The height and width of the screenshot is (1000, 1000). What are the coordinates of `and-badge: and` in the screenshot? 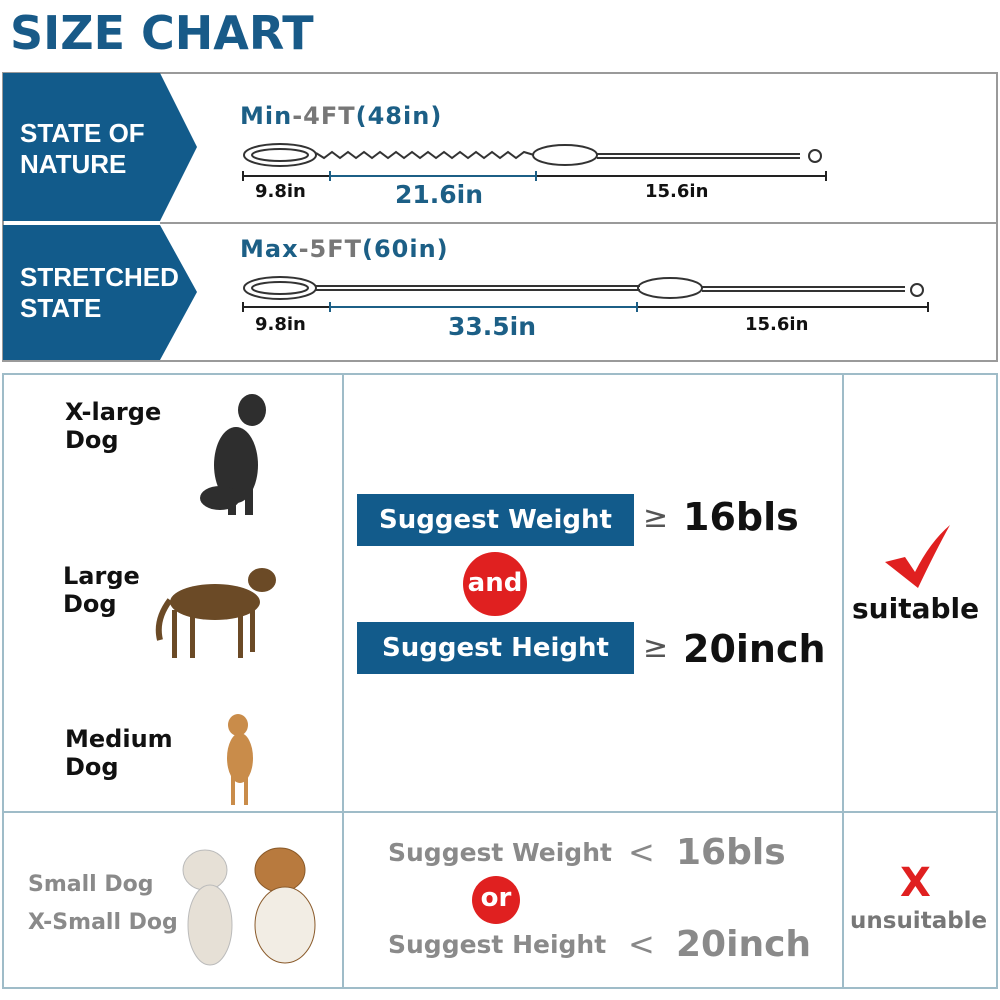 It's located at (495, 584).